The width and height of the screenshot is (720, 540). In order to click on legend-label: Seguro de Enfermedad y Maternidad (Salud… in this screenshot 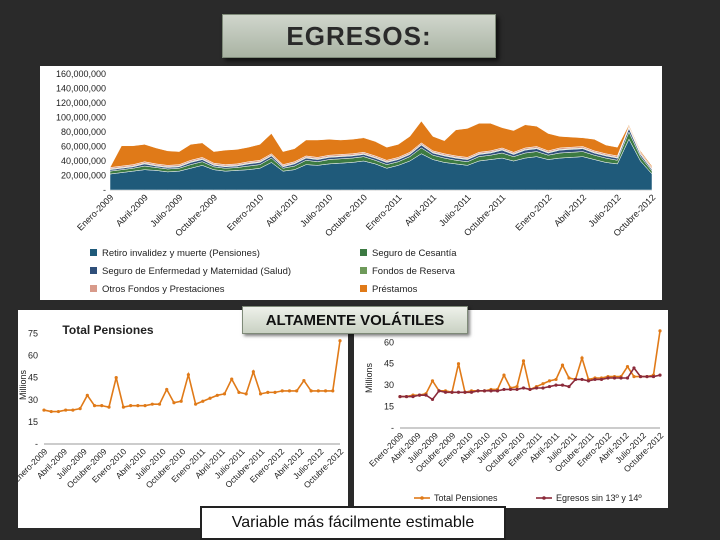, I will do `click(196, 271)`.